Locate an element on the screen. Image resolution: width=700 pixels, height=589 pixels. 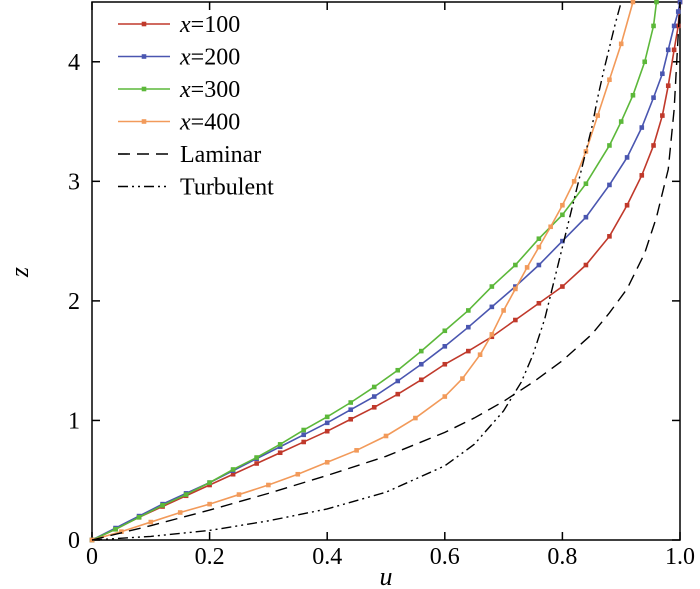
y-tick-label: 2 is located at coordinates (74, 302).